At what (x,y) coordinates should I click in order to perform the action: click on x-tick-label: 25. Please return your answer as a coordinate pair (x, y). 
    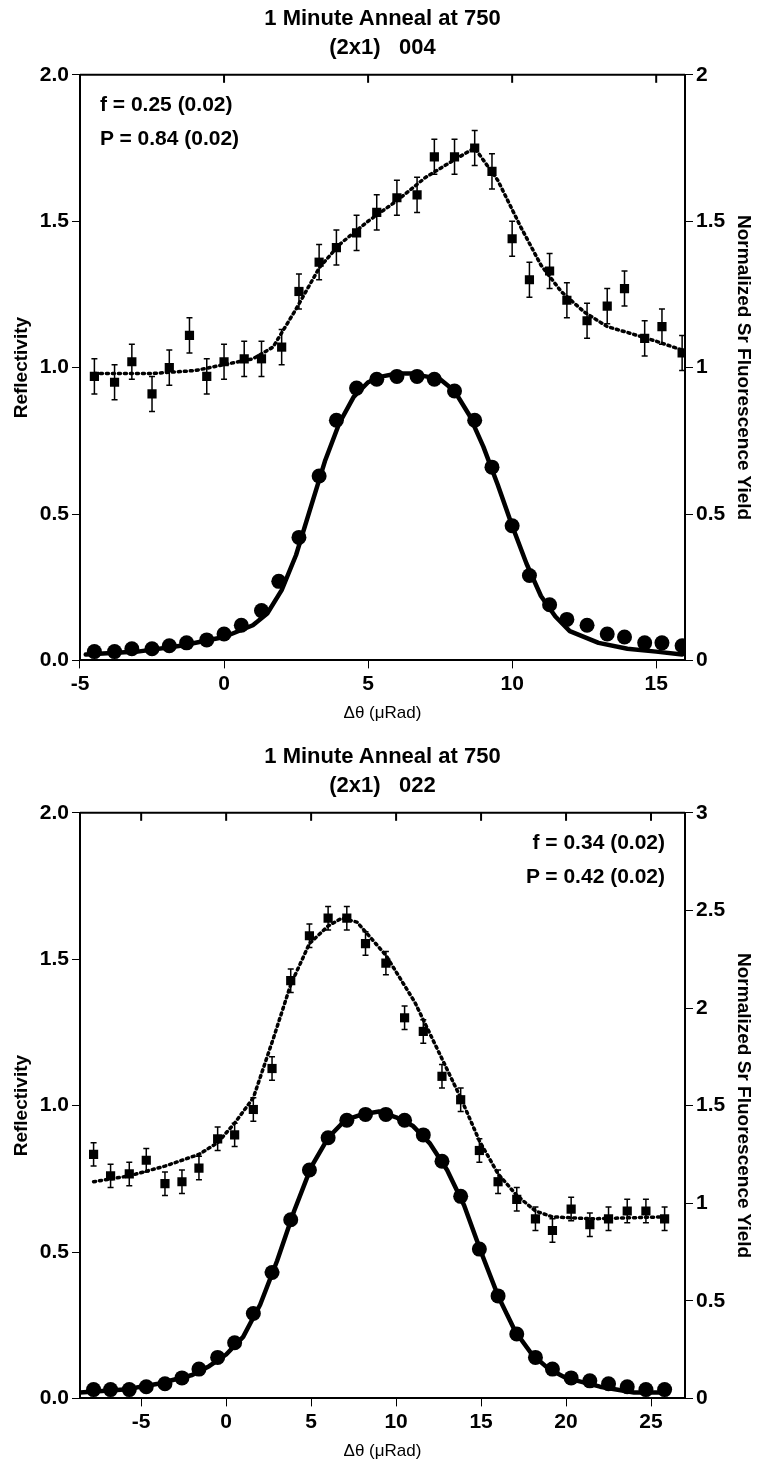
    Looking at the image, I should click on (651, 1420).